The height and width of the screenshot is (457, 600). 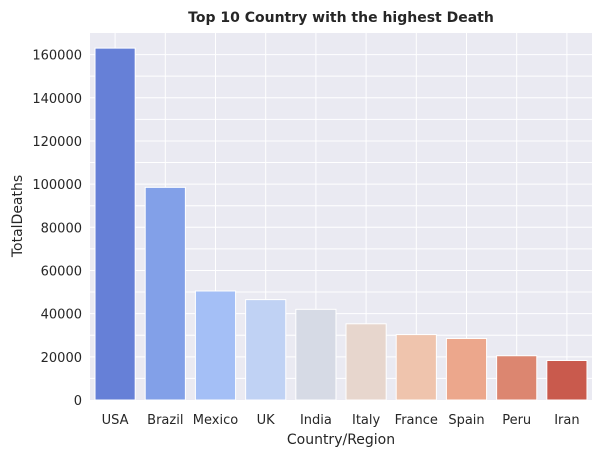 I want to click on bar-italy, so click(x=366, y=362).